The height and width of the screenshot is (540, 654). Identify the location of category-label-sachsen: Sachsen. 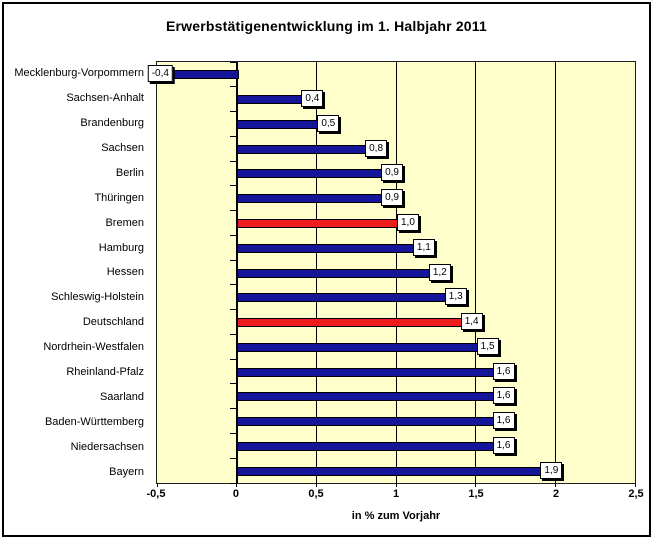
(122, 148).